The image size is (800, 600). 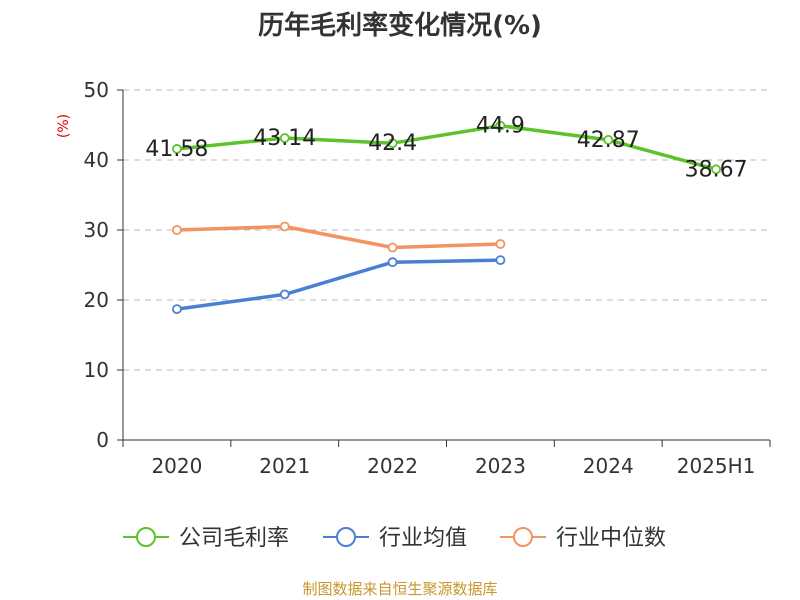 I want to click on data-label: 43.14, so click(x=284, y=138).